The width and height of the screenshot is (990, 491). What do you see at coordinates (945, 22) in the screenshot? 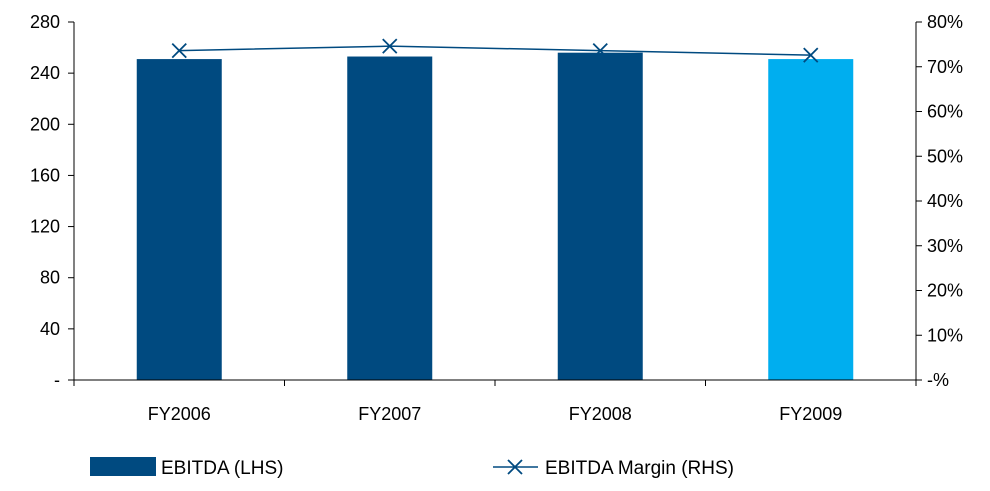
I see `right-tick-label: 80%` at bounding box center [945, 22].